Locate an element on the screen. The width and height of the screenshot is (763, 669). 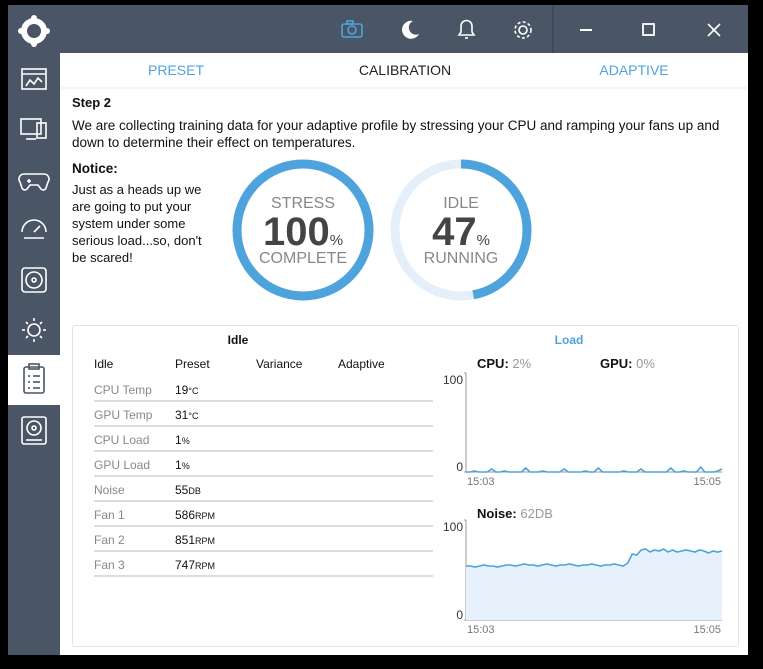
line is located at coordinates (594, 558).